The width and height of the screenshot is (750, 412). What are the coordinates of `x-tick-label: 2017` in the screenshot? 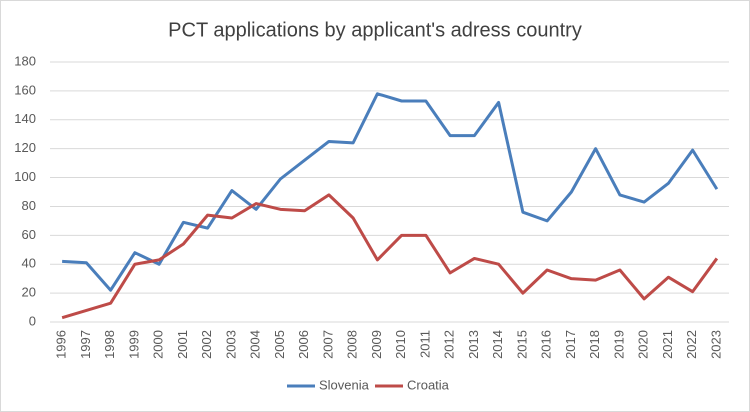 It's located at (570, 344).